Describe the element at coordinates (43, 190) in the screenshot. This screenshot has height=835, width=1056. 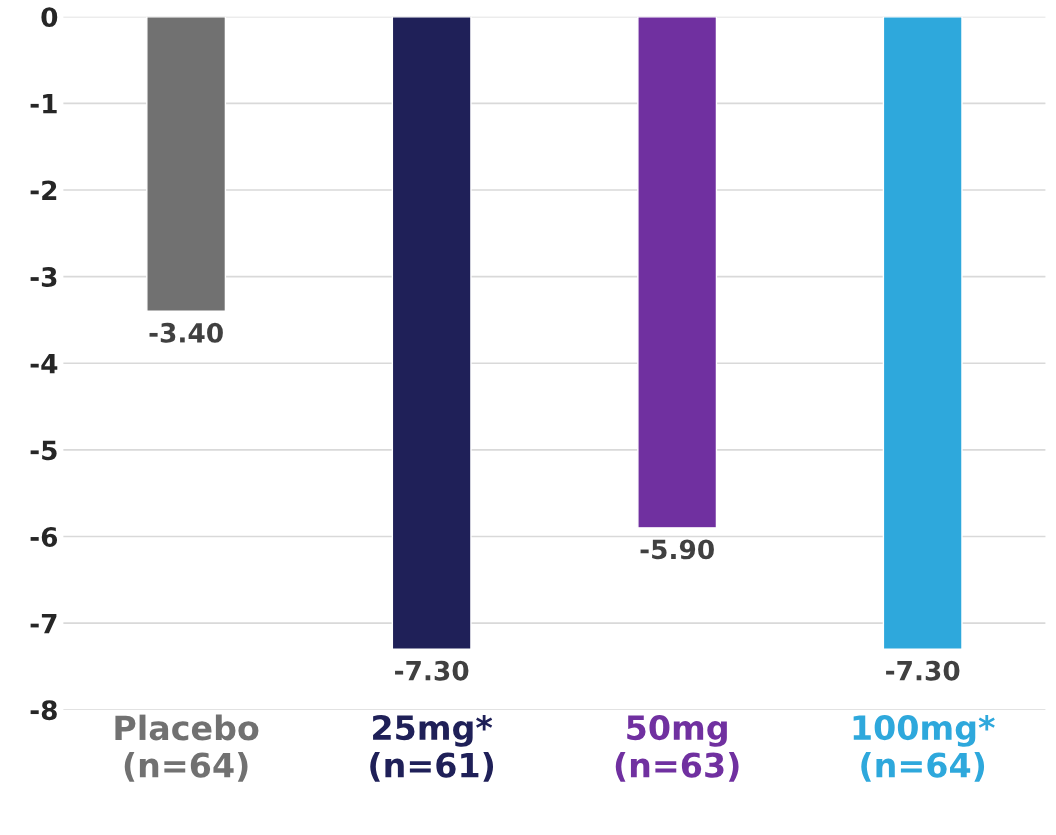
I see `y-tick-label: -2` at that location.